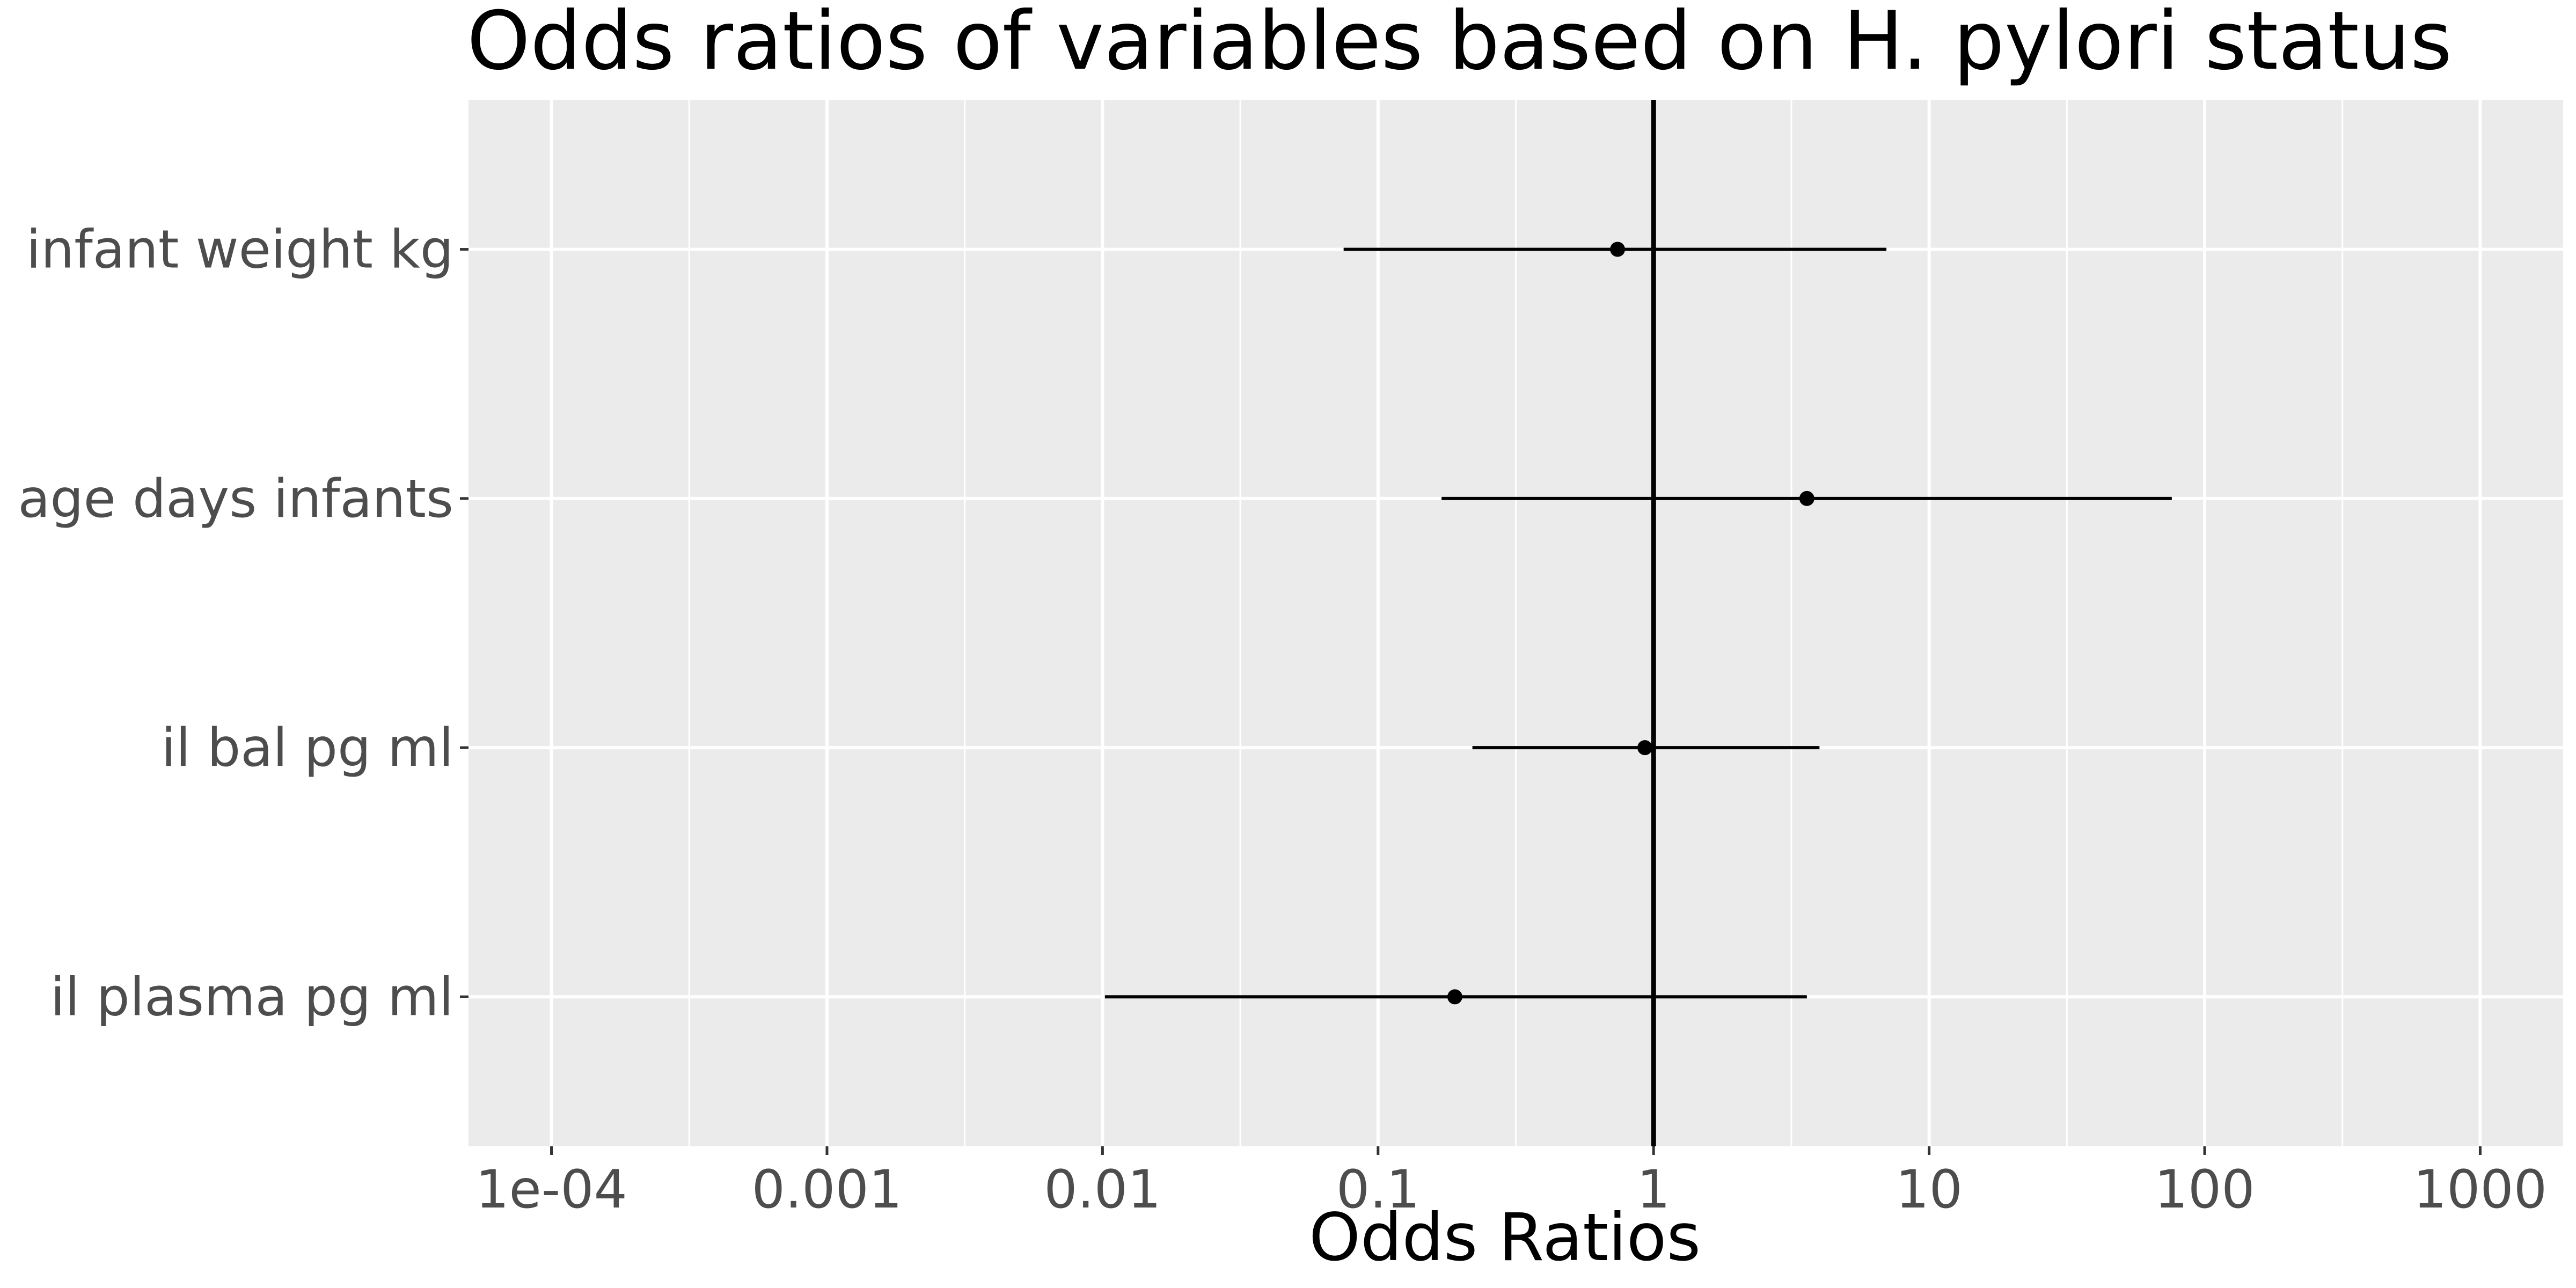  Describe the element at coordinates (307, 748) in the screenshot. I see `y-tick-label: il bal pg ml` at that location.